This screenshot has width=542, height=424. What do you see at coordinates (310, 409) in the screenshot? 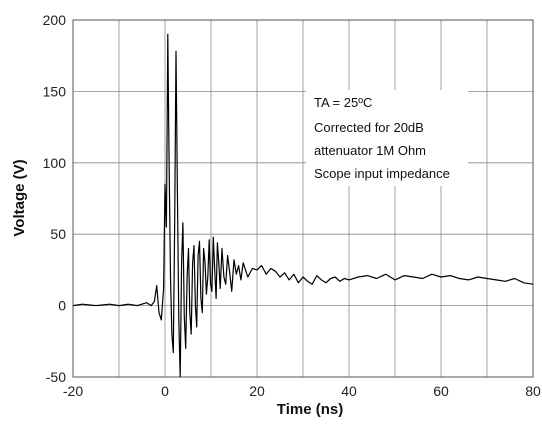
I see `x-axis-title: Time (ns)` at bounding box center [310, 409].